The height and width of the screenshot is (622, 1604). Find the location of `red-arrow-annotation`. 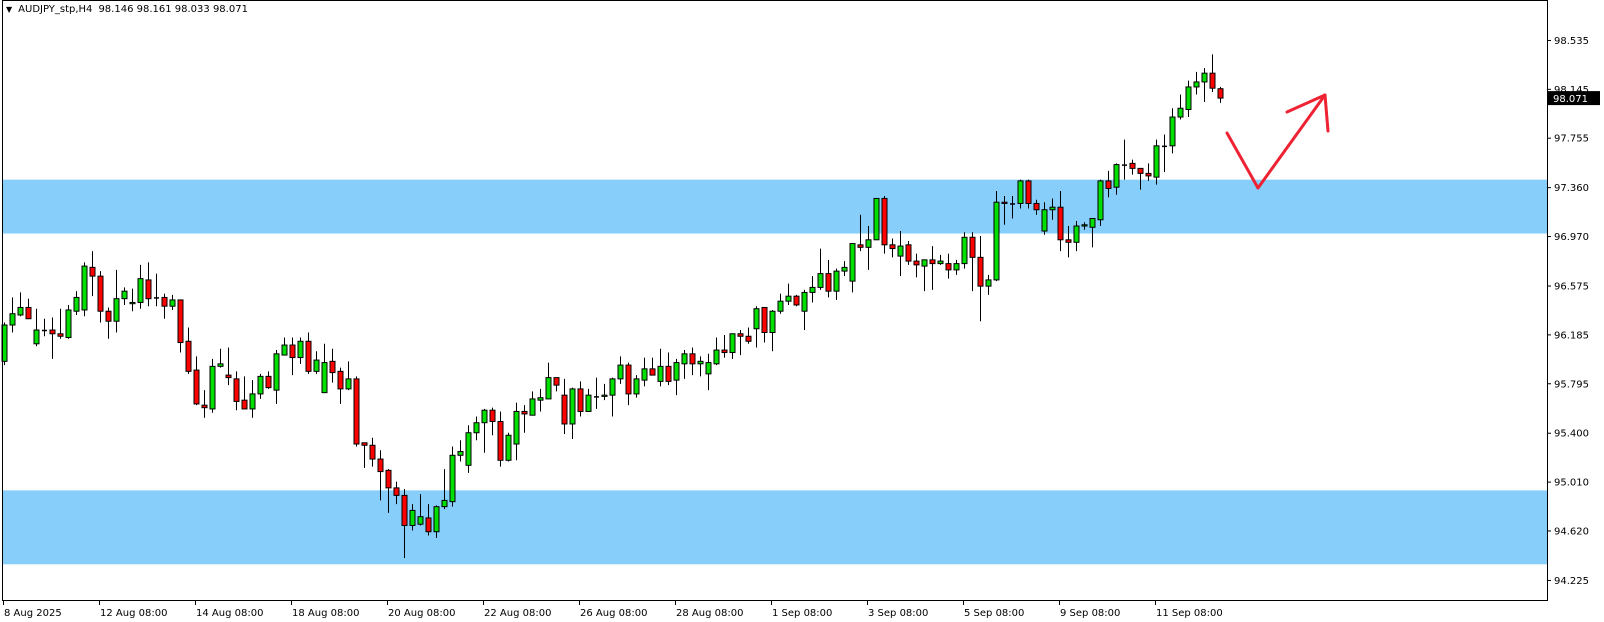

red-arrow-annotation is located at coordinates (1277, 141).